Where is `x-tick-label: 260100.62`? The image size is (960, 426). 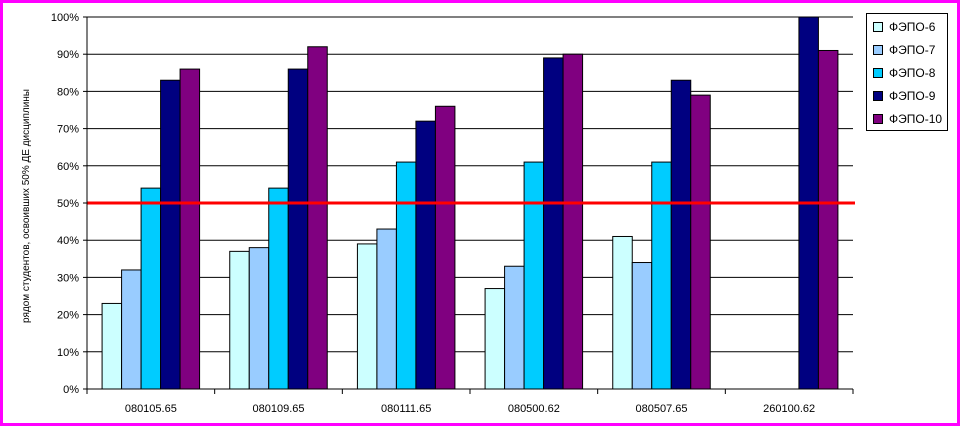
x-tick-label: 260100.62 is located at coordinates (789, 409).